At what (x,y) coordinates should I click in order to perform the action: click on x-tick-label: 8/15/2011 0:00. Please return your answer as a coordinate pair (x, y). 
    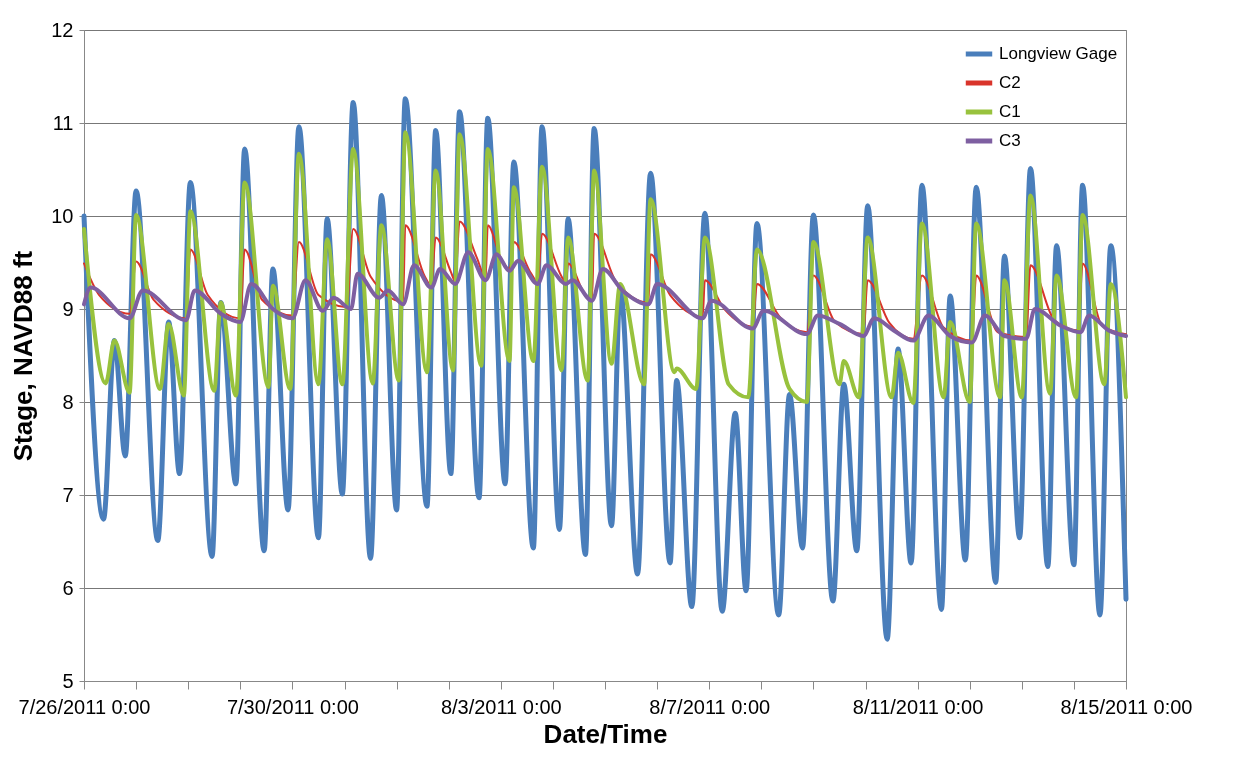
    Looking at the image, I should click on (1126, 706).